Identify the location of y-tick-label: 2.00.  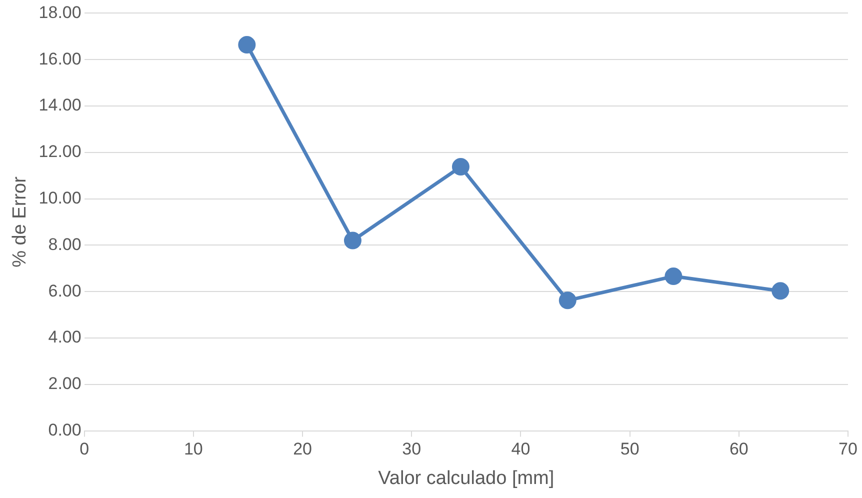
(65, 384).